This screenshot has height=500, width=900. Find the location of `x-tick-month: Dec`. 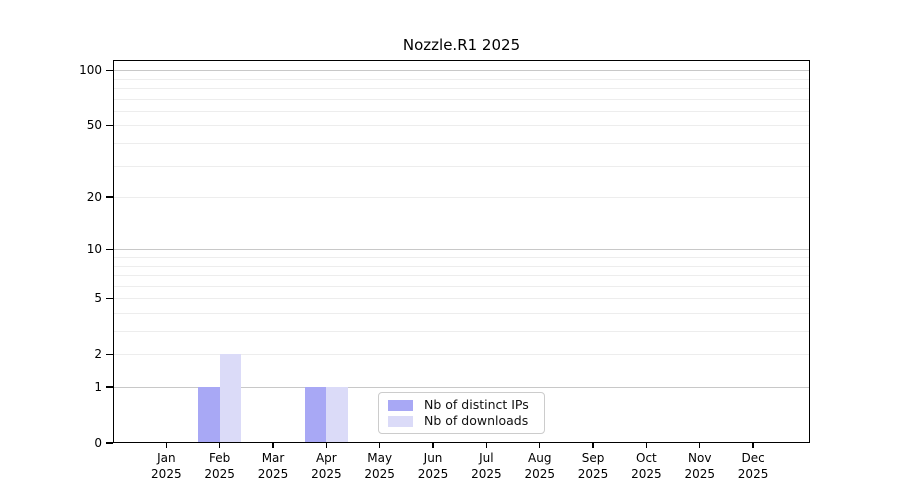

x-tick-month: Dec is located at coordinates (753, 458).